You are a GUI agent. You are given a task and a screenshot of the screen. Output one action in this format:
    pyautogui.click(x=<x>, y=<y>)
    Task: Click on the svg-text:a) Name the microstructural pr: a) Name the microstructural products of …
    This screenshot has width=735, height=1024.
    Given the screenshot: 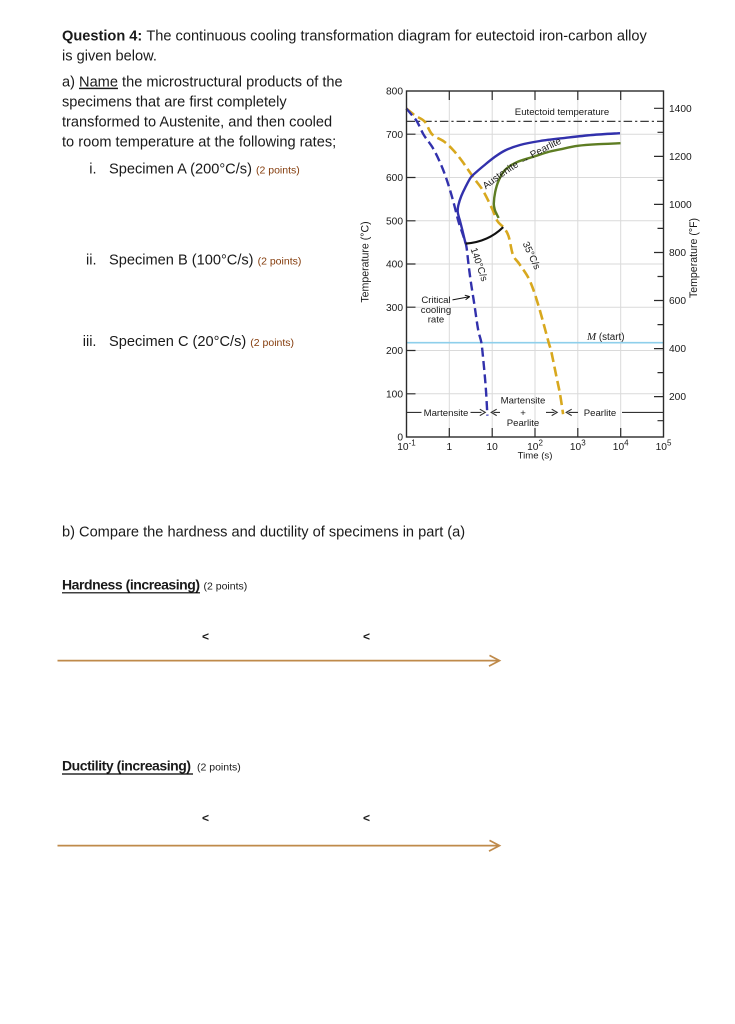 What is the action you would take?
    pyautogui.click(x=202, y=83)
    